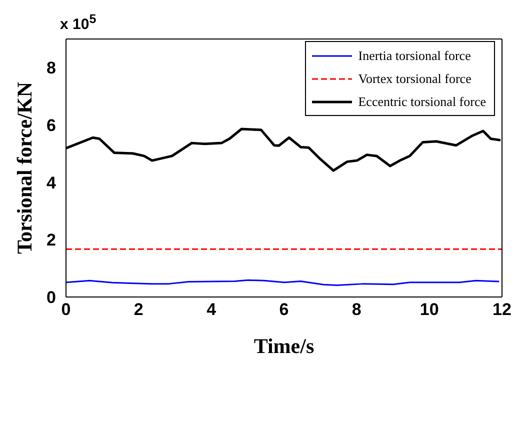 The image size is (517, 430). I want to click on legend-label: Inertia torsional force, so click(414, 56).